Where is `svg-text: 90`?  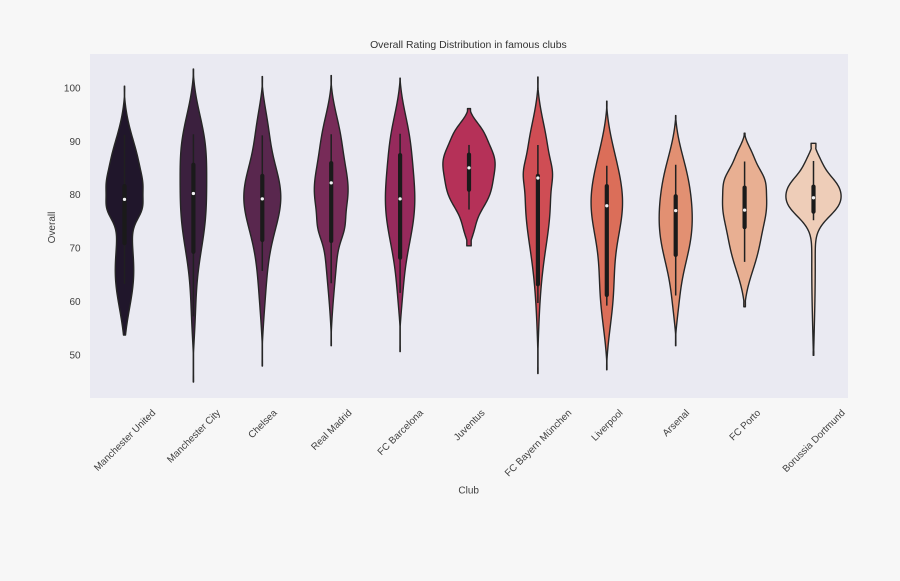 svg-text: 90 is located at coordinates (75, 142).